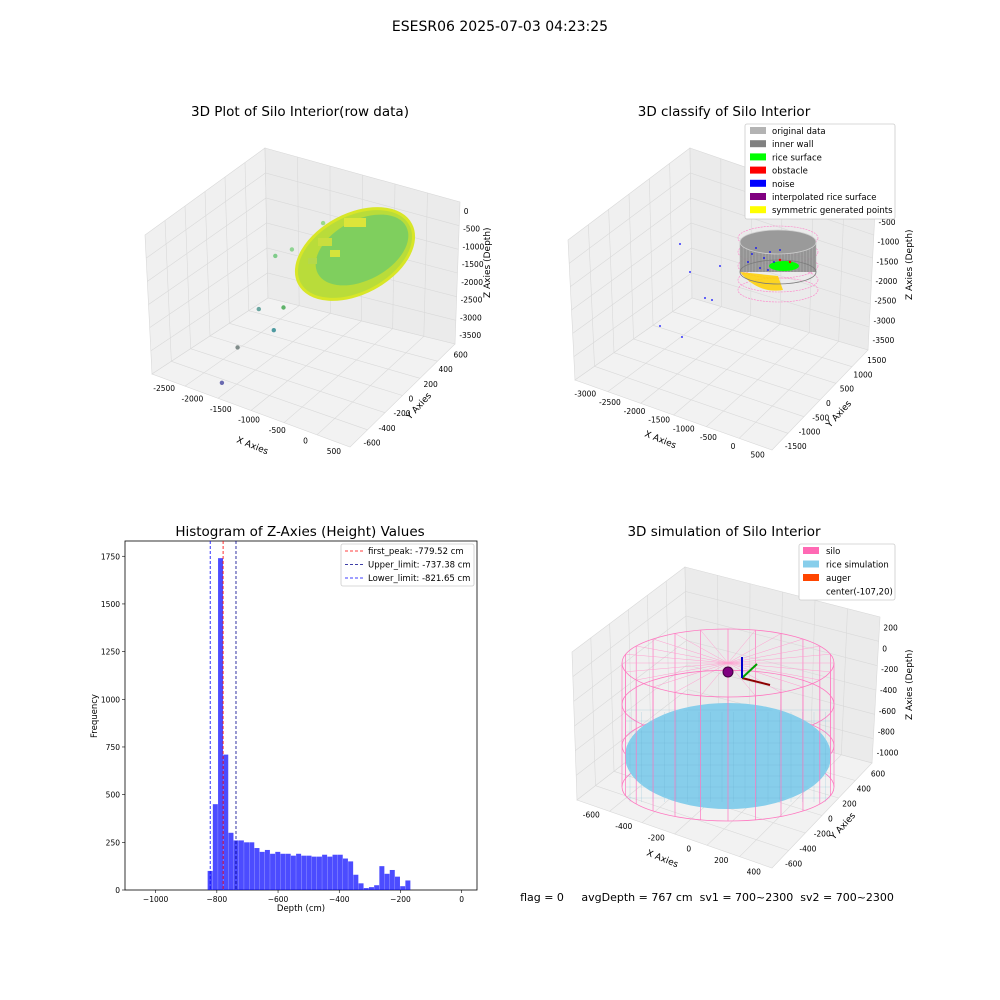  Describe the element at coordinates (278, 899) in the screenshot. I see `x-tick-label: −600` at that location.